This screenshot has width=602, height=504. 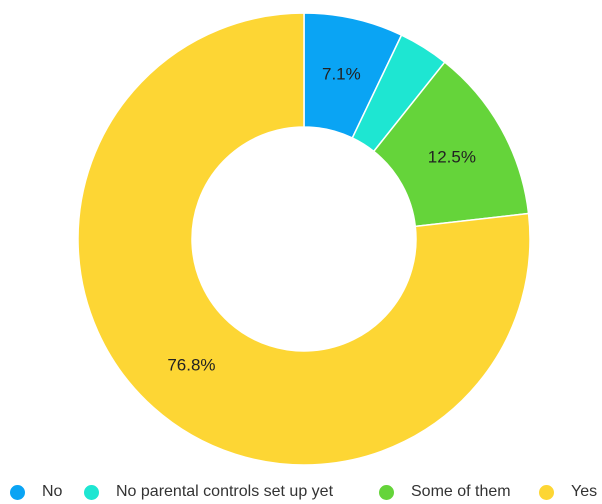 I want to click on legend-item-no: No, so click(x=36, y=492).